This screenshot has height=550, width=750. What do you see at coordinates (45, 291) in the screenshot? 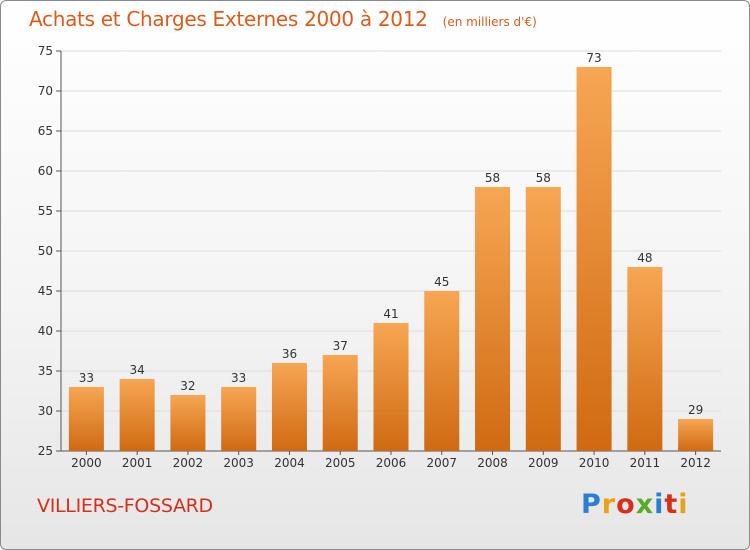
I see `y-tick-label: 45` at bounding box center [45, 291].